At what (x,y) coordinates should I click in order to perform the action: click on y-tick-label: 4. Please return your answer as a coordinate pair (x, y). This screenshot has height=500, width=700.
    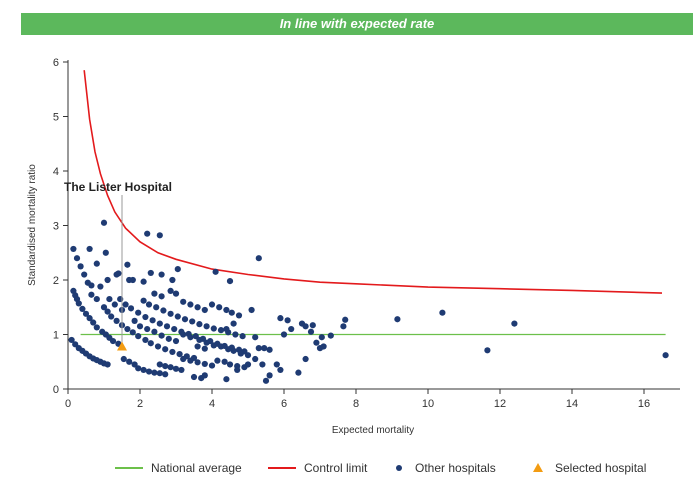
    Looking at the image, I should click on (56, 172).